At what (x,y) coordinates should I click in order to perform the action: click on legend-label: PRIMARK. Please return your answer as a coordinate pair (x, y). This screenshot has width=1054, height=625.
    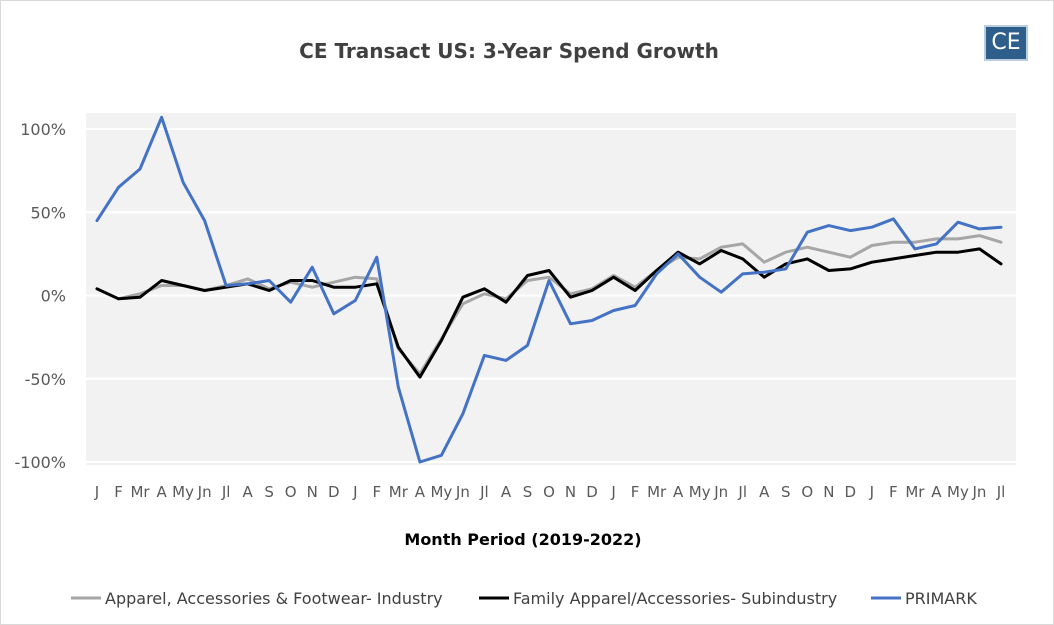
    Looking at the image, I should click on (941, 598).